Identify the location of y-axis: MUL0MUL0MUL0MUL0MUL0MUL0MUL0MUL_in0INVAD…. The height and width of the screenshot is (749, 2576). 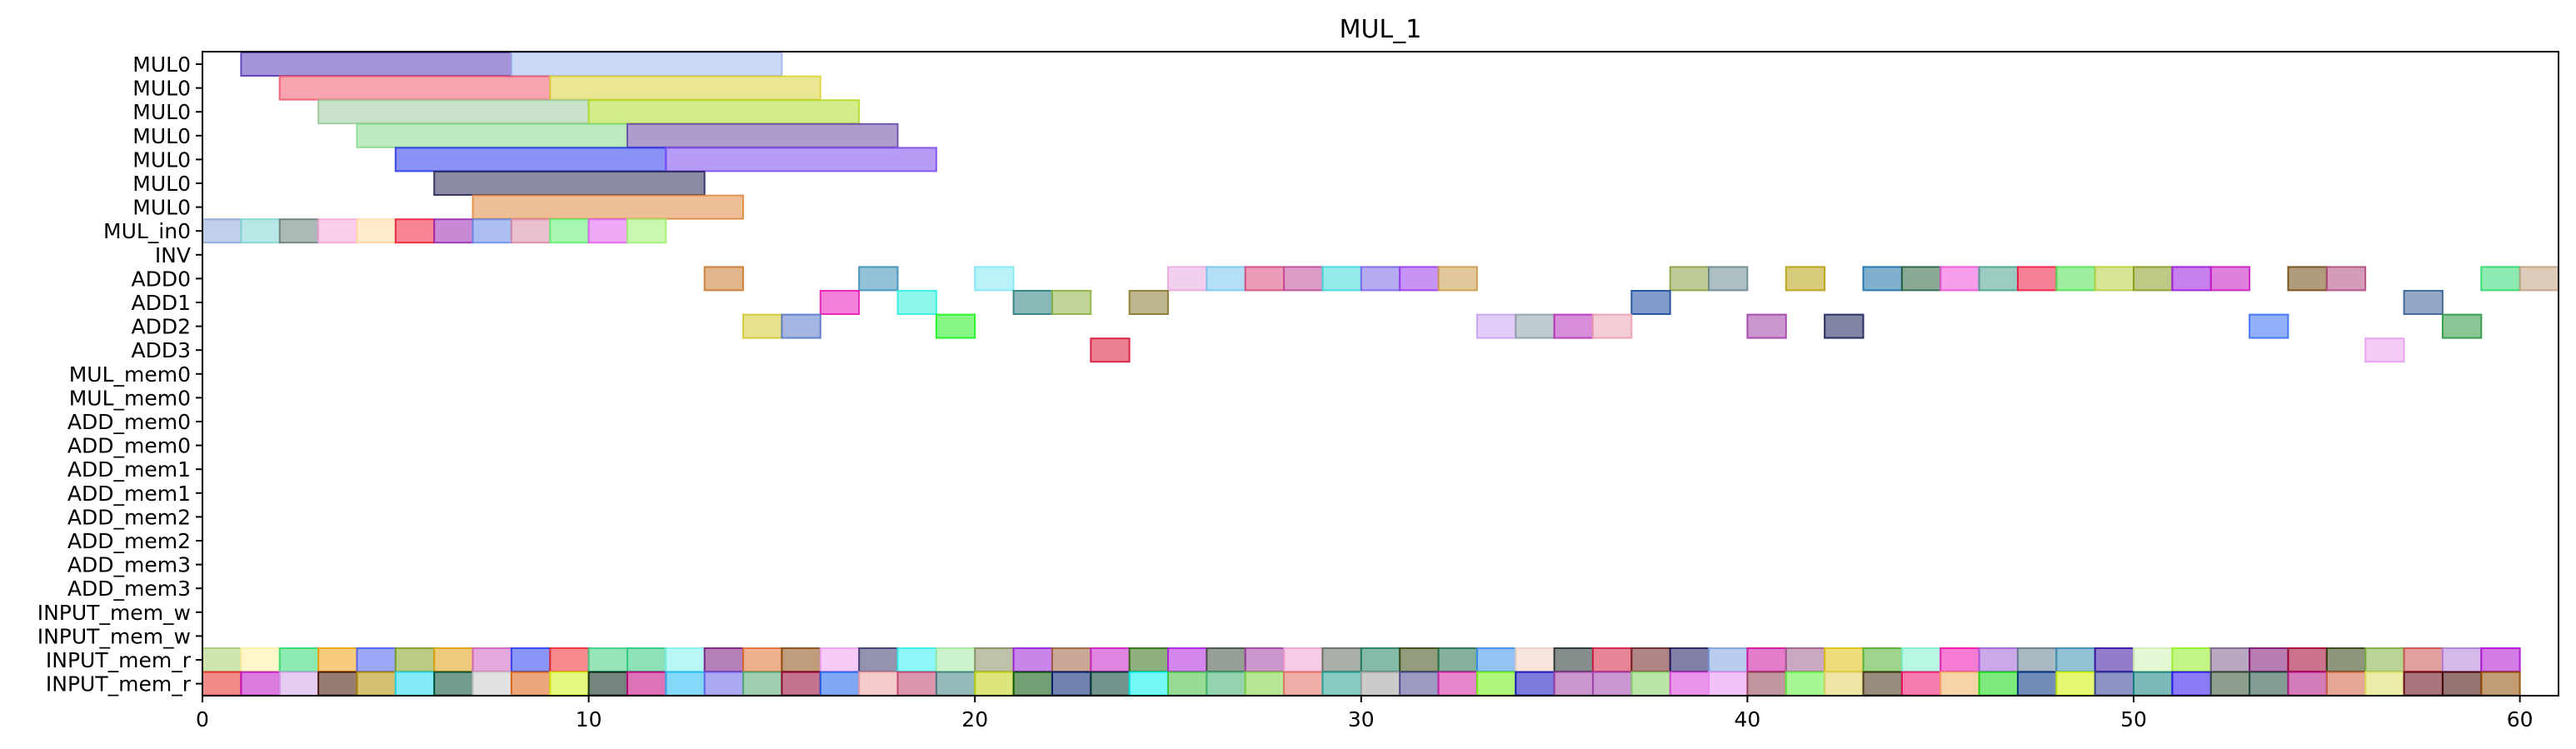
(119, 374).